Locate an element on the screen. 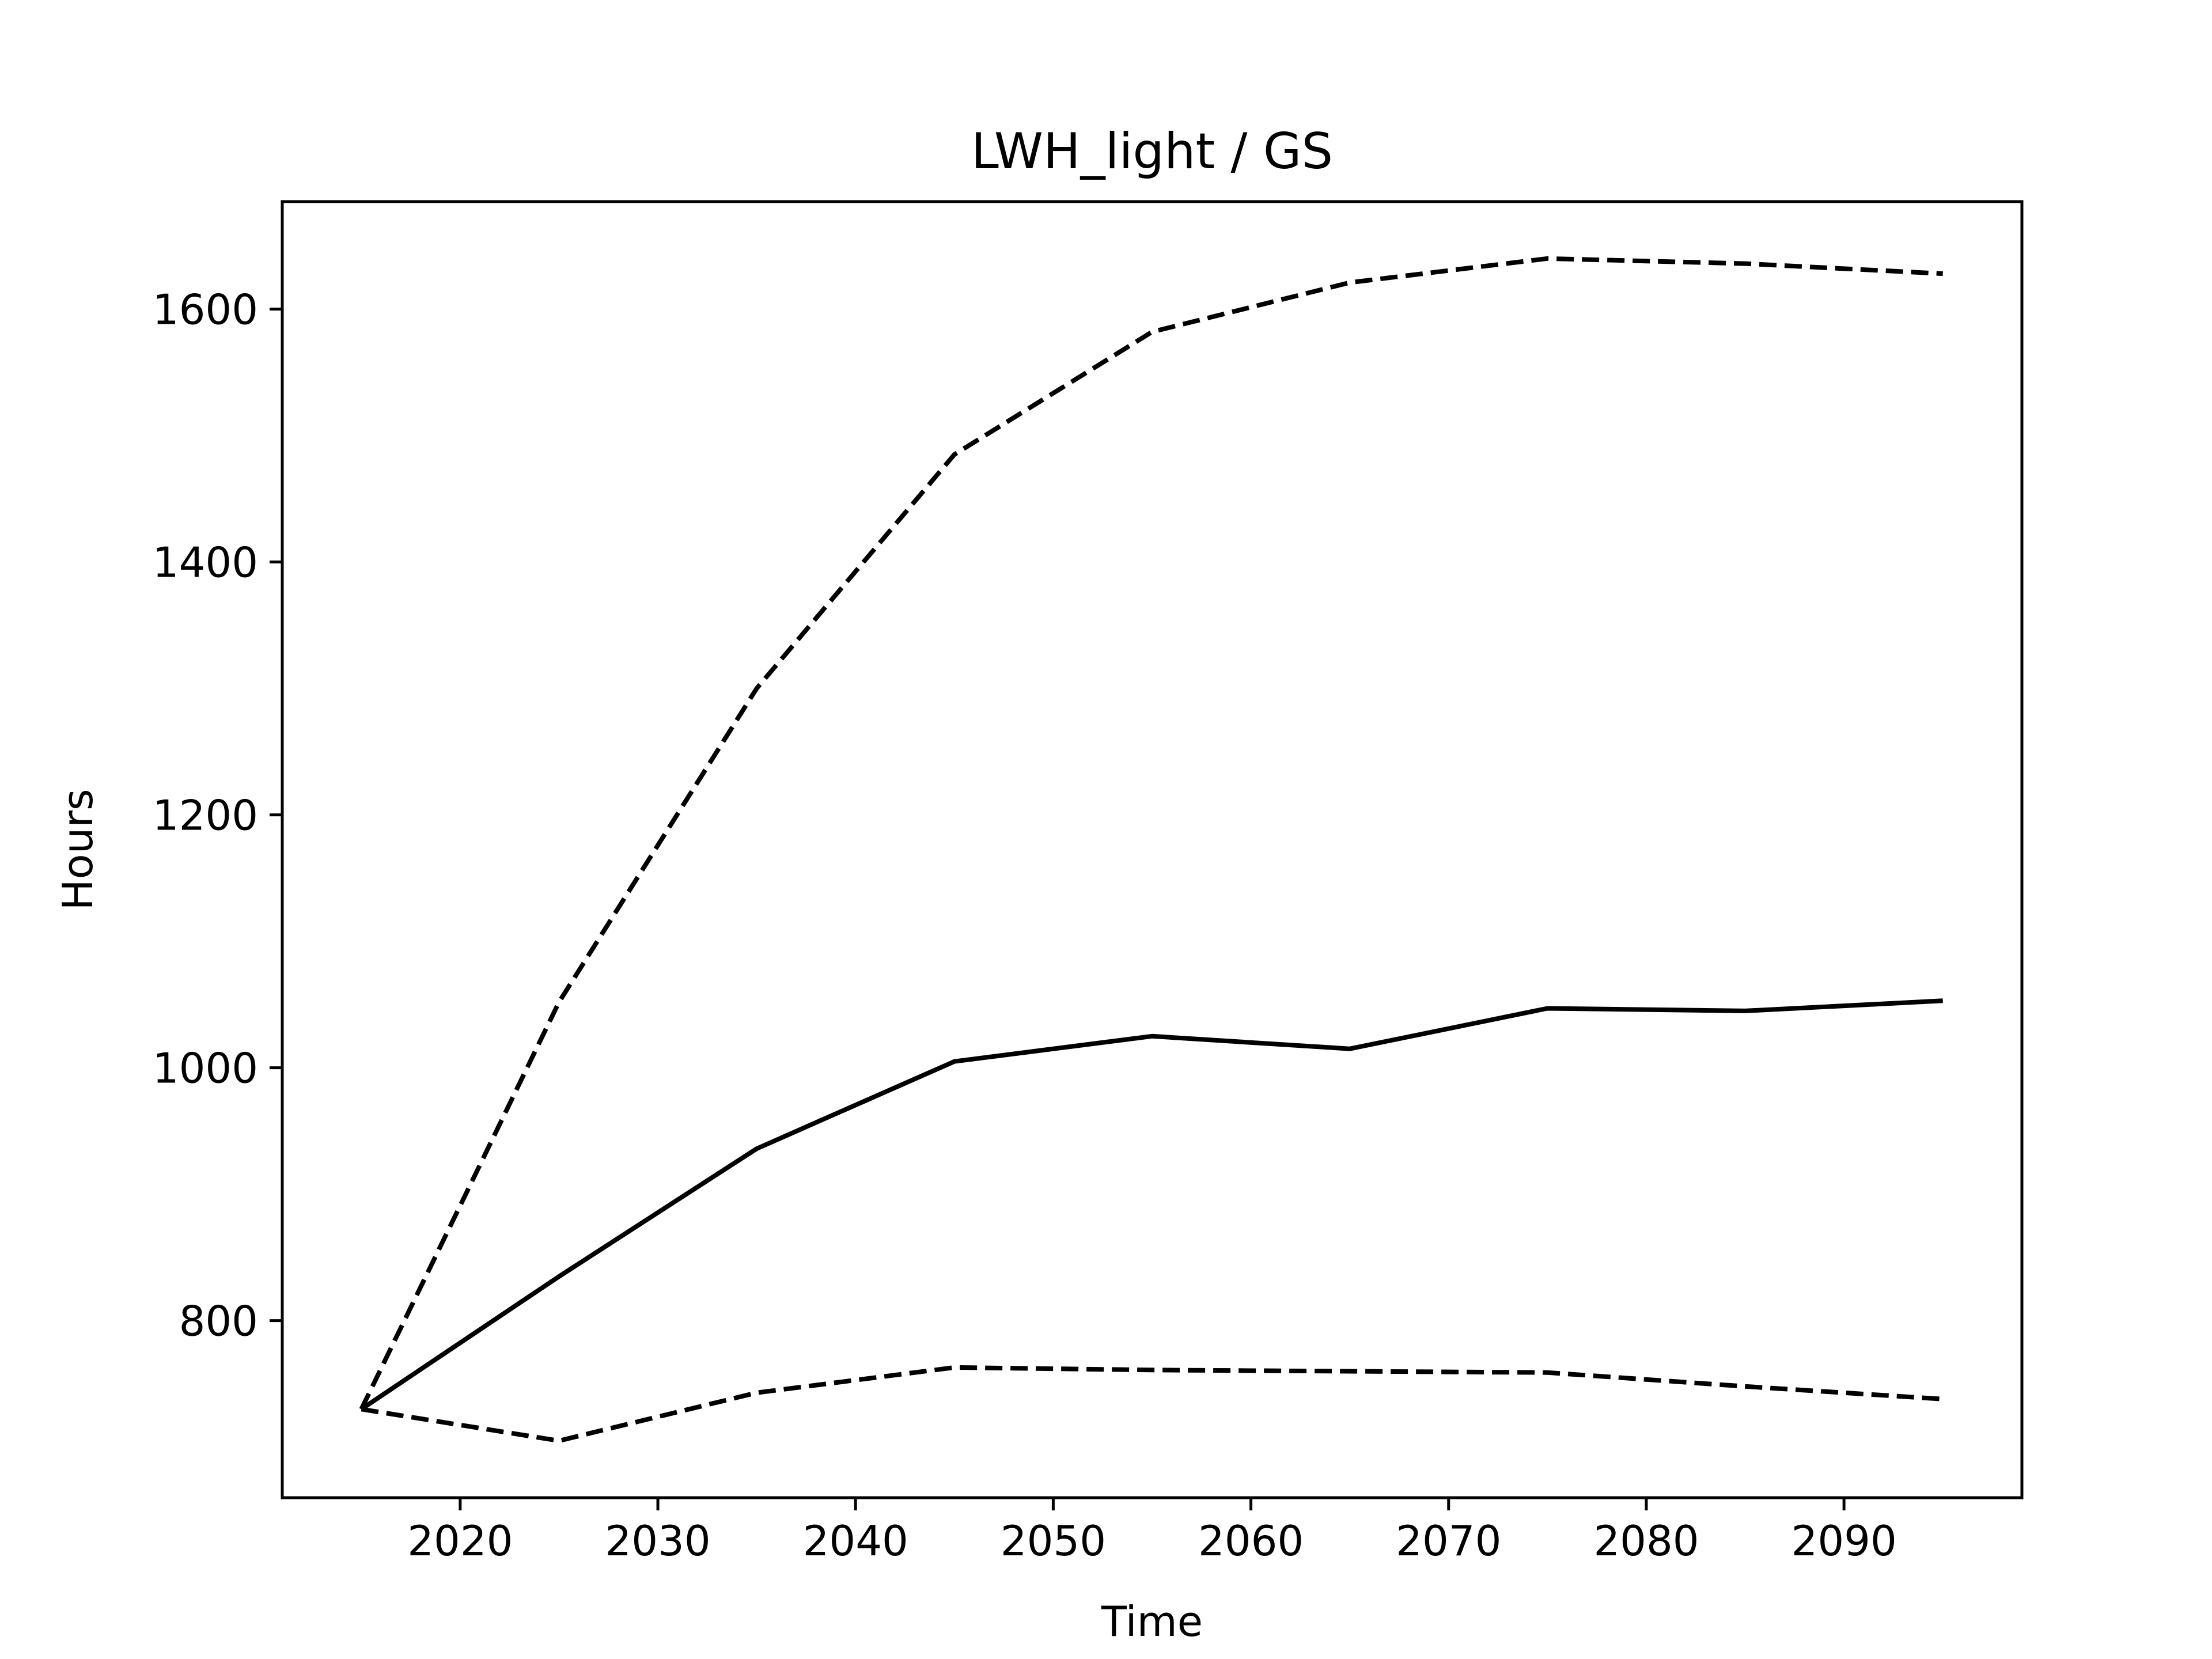 The height and width of the screenshot is (1659, 2212). x-tick-label: 2020 is located at coordinates (460, 1541).